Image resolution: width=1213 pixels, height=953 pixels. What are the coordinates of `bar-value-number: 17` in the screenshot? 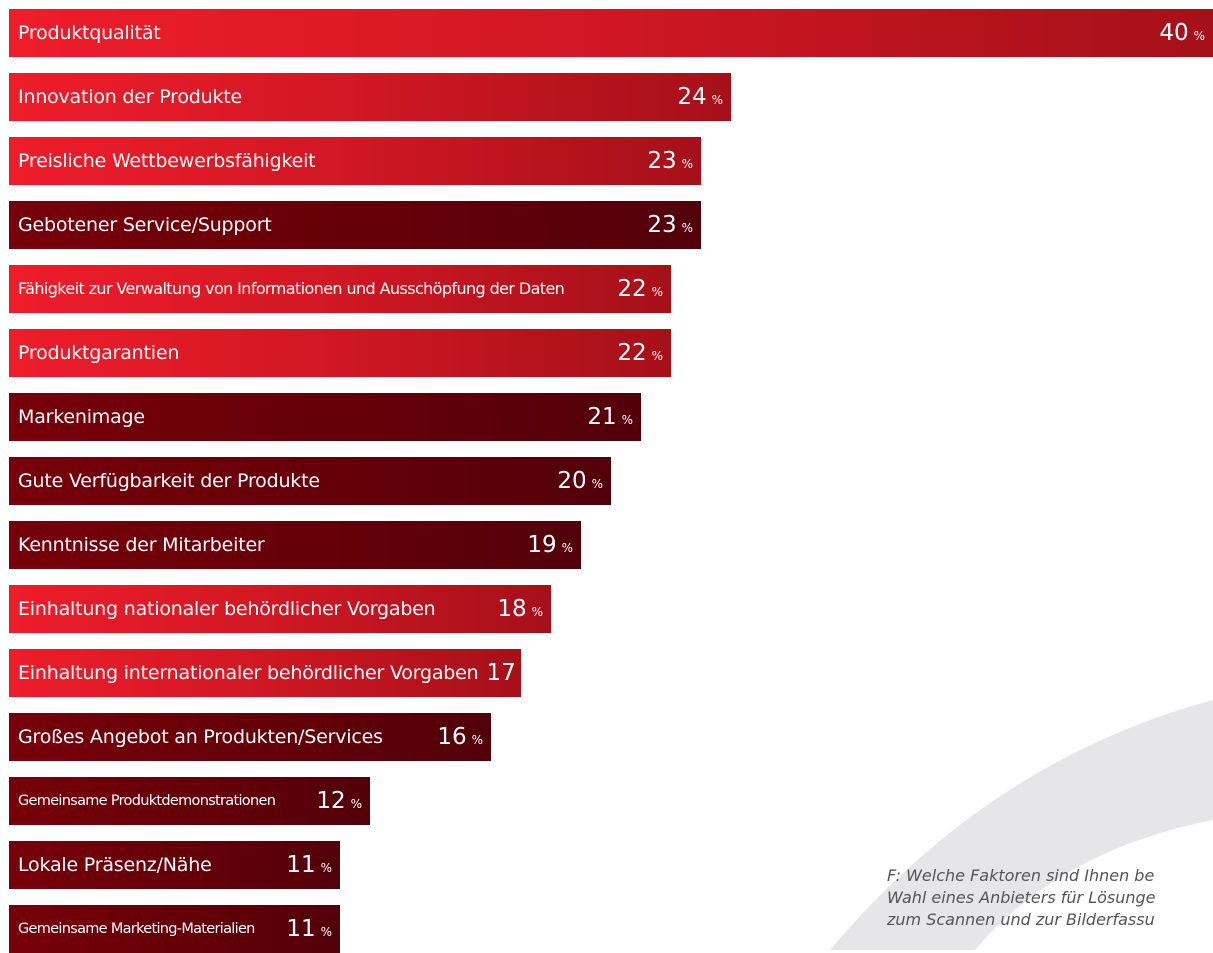 It's located at (500, 673).